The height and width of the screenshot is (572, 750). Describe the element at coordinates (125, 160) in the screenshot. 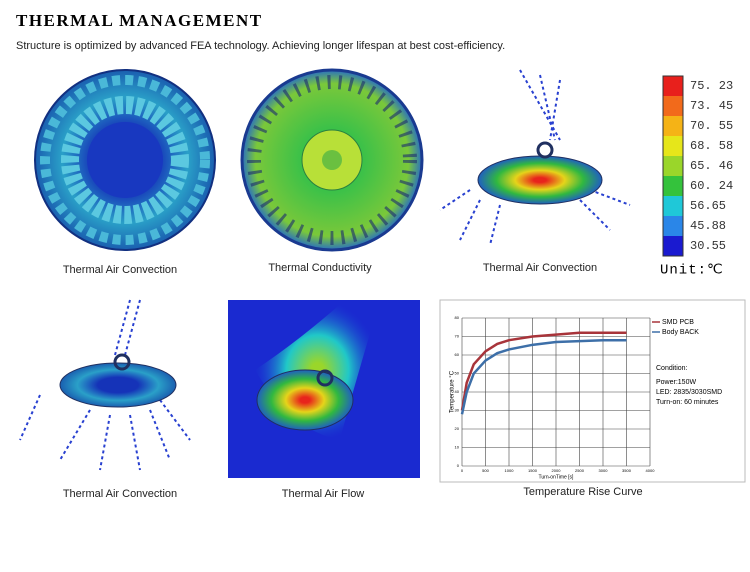

I see `image-convection-top` at that location.